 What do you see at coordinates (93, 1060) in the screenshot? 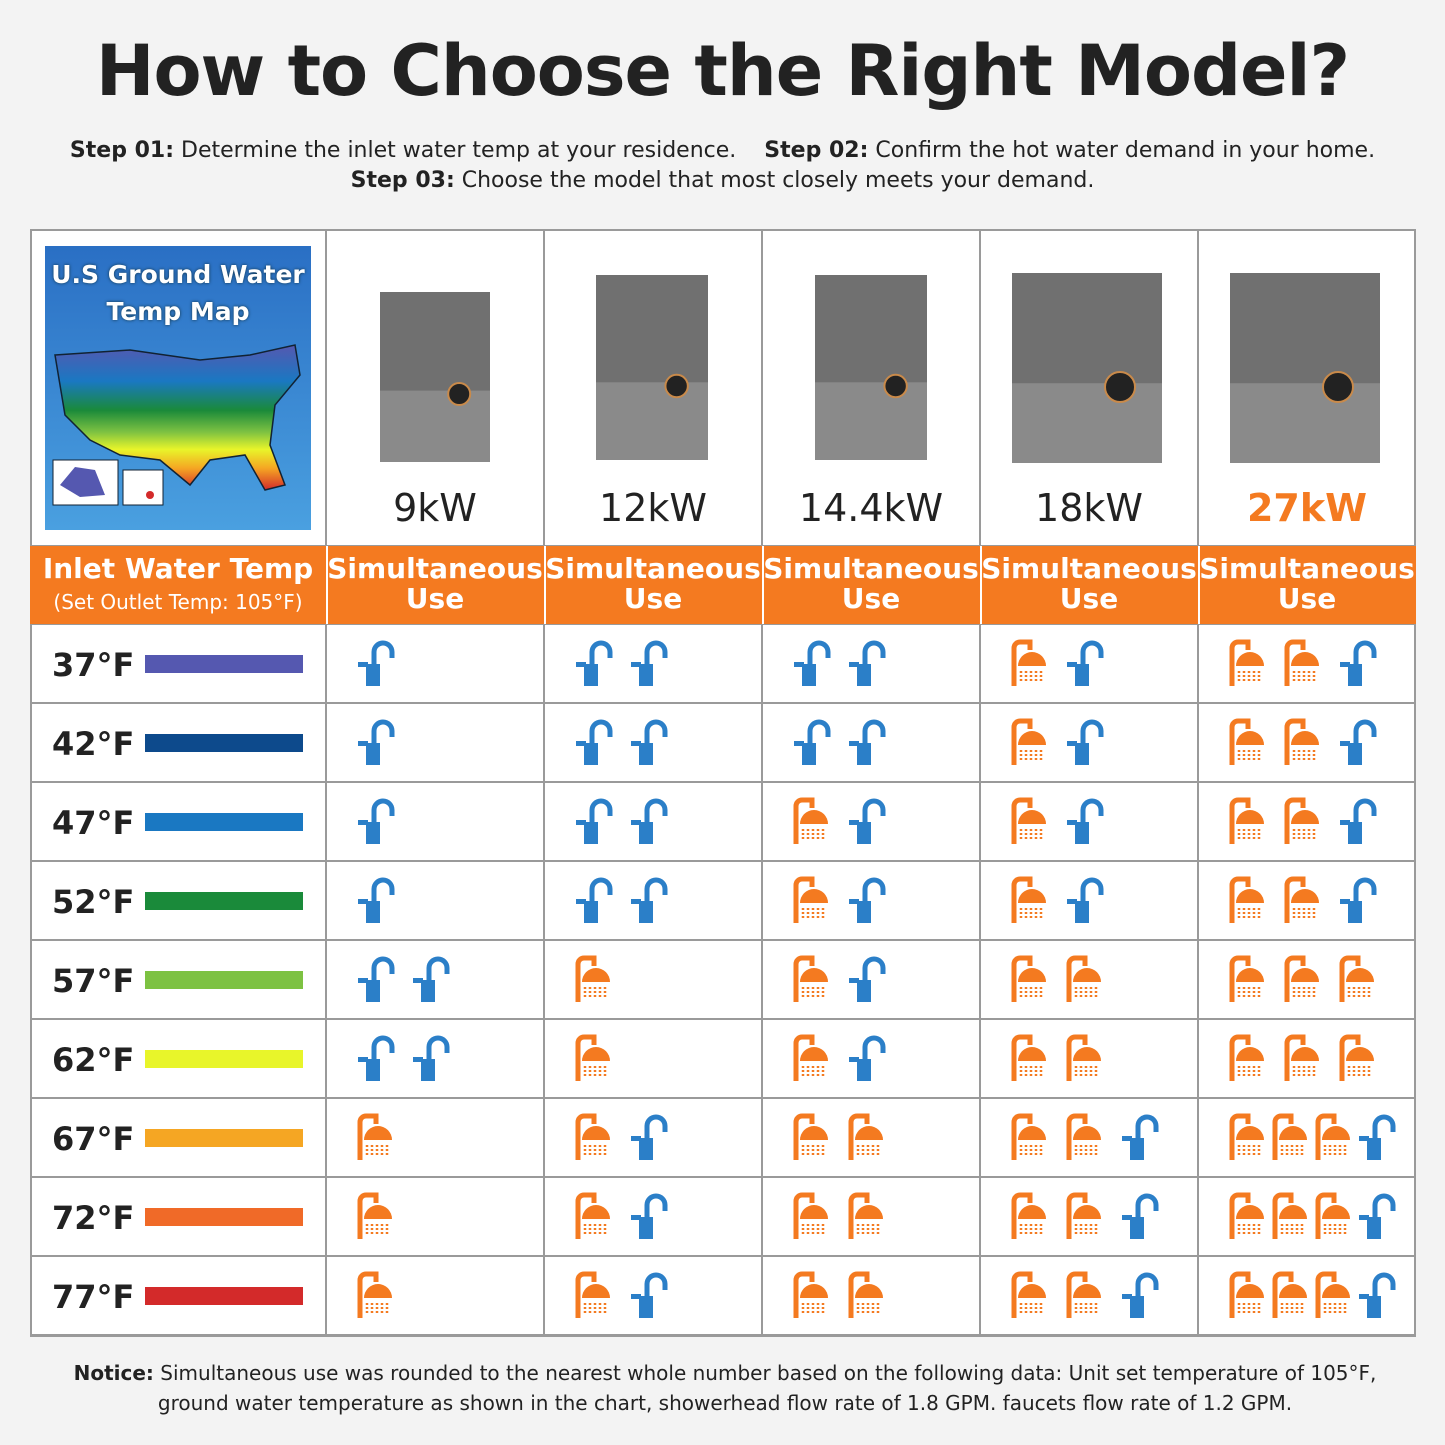
I see `temp-label: 62°F` at bounding box center [93, 1060].